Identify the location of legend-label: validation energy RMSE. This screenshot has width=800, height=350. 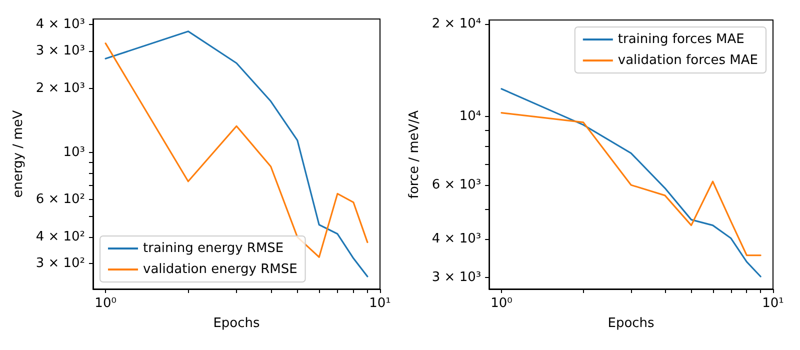
(220, 269).